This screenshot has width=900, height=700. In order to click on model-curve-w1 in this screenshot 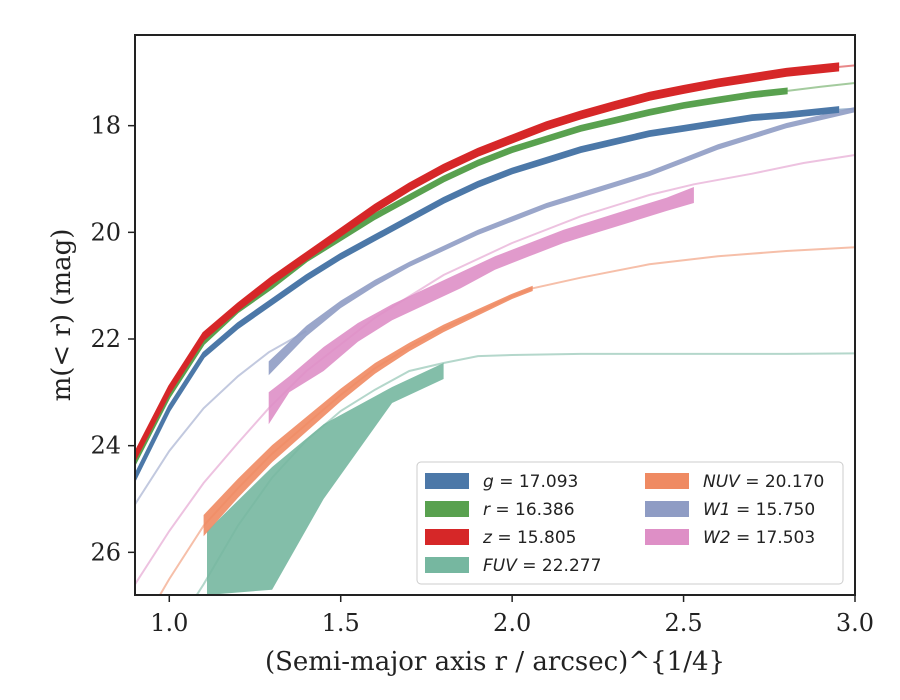, I will do `click(221, 417)`.